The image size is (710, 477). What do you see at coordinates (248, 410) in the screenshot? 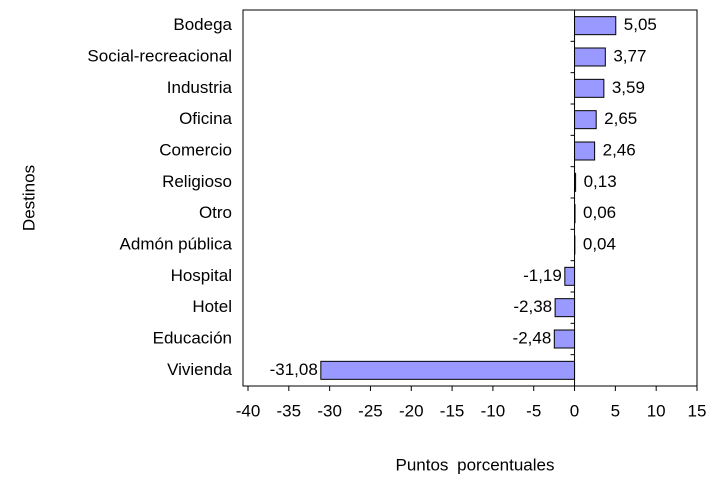
I see `x-tick-label: -40` at bounding box center [248, 410].